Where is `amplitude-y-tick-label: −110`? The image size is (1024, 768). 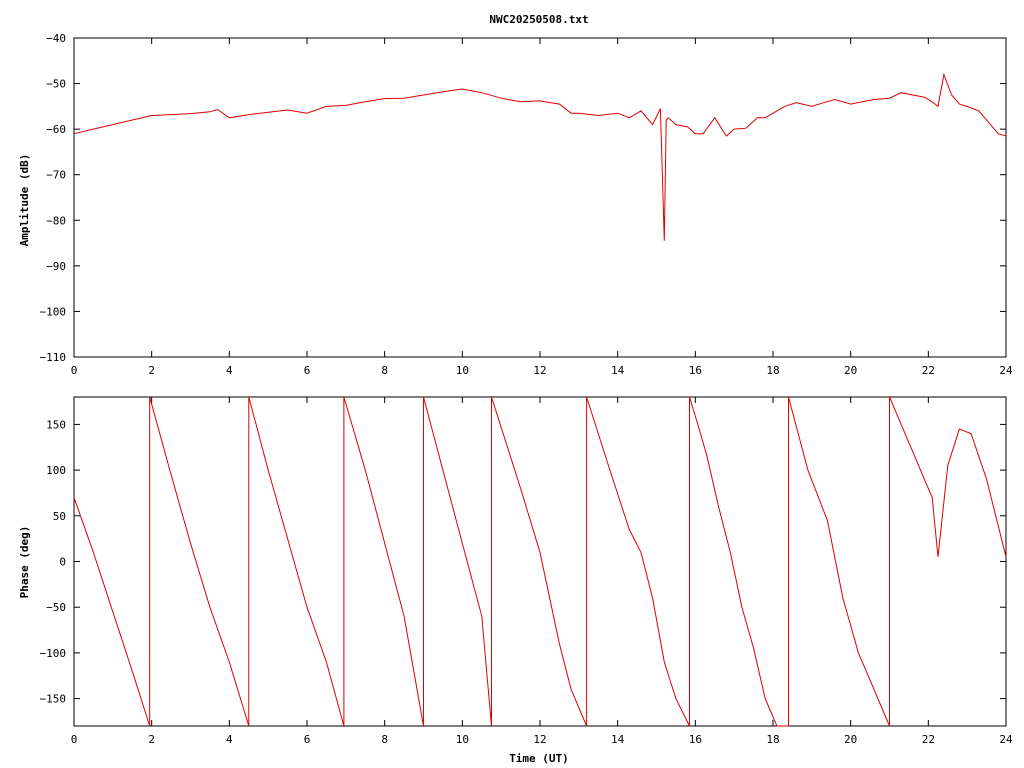 amplitude-y-tick-label: −110 is located at coordinates (53, 357).